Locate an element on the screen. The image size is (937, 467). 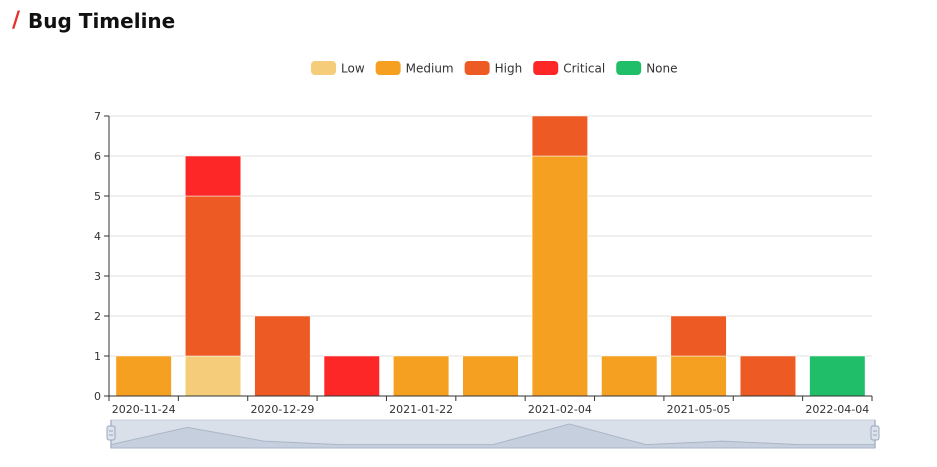
title-slash-mark: / is located at coordinates (16, 20).